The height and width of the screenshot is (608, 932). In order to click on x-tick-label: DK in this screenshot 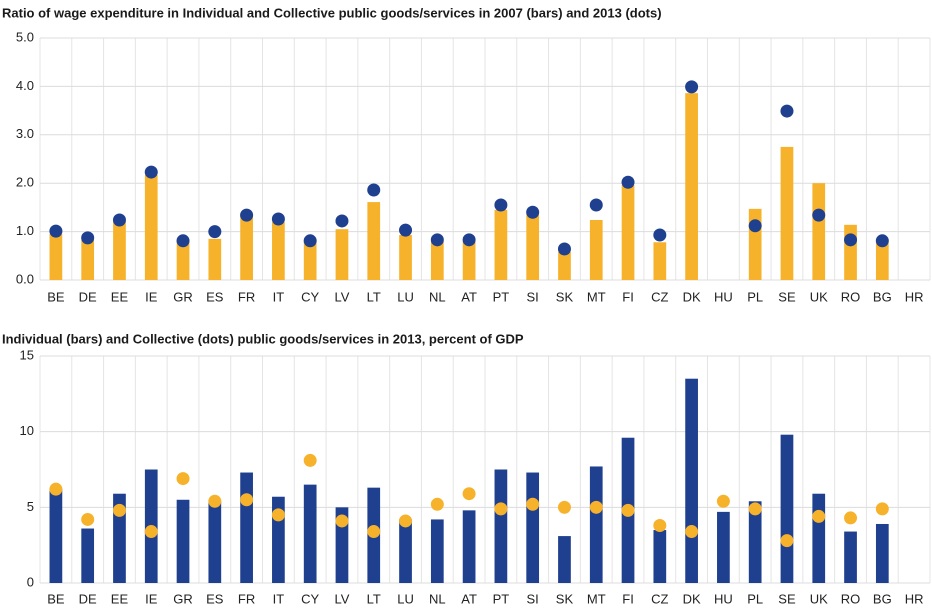, I will do `click(692, 598)`.